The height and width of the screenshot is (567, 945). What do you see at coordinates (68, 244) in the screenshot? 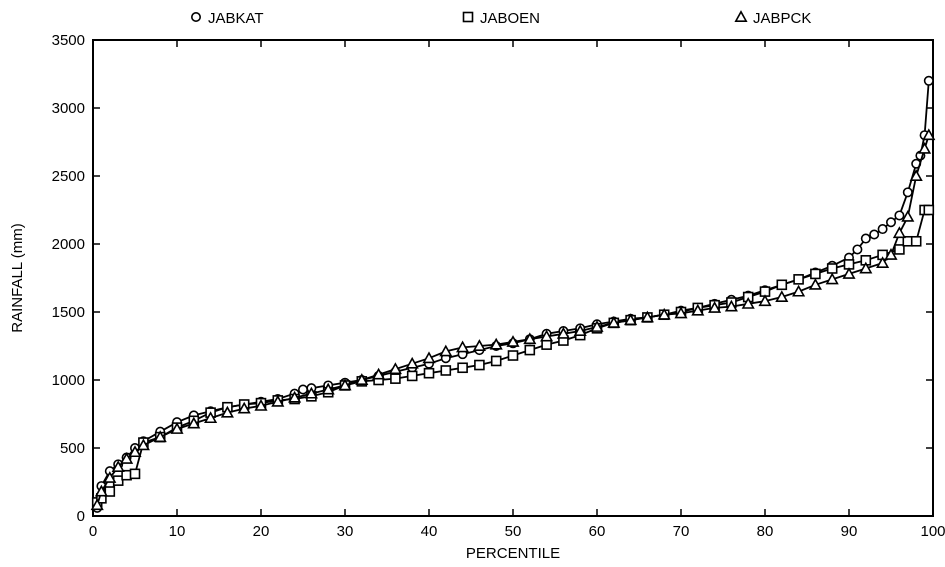
I see `y-tick-label: 2000` at bounding box center [68, 244].